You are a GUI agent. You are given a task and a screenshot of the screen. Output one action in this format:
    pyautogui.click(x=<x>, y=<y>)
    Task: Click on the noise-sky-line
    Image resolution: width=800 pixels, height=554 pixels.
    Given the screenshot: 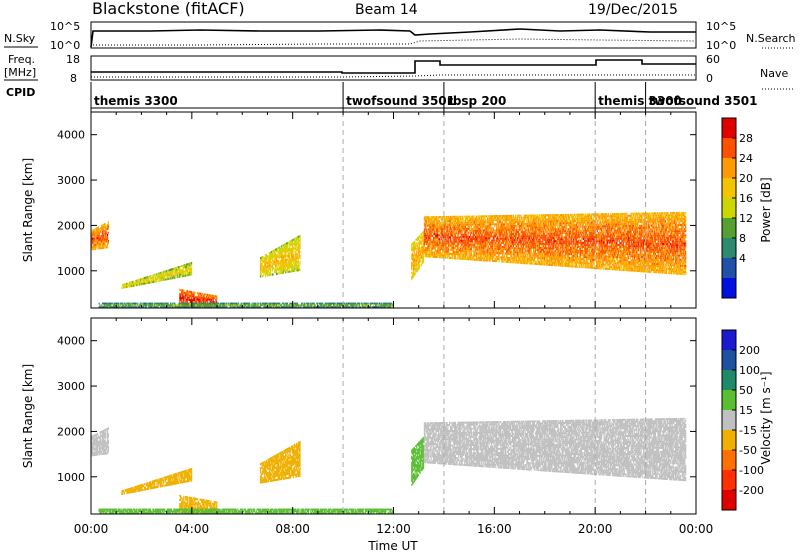 What is the action you would take?
    pyautogui.click(x=393, y=38)
    